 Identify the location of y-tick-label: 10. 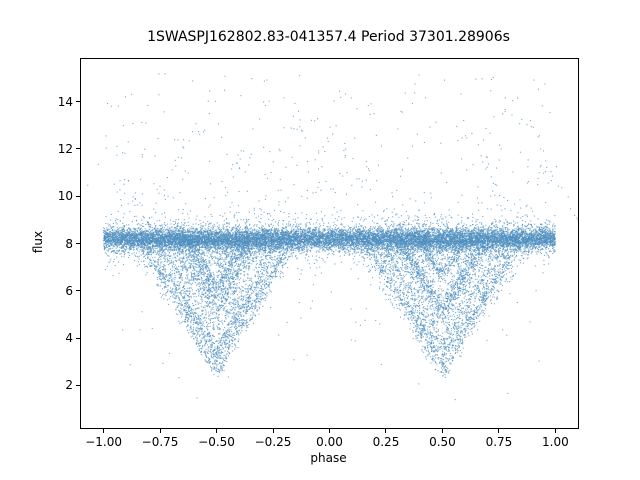
(65, 196).